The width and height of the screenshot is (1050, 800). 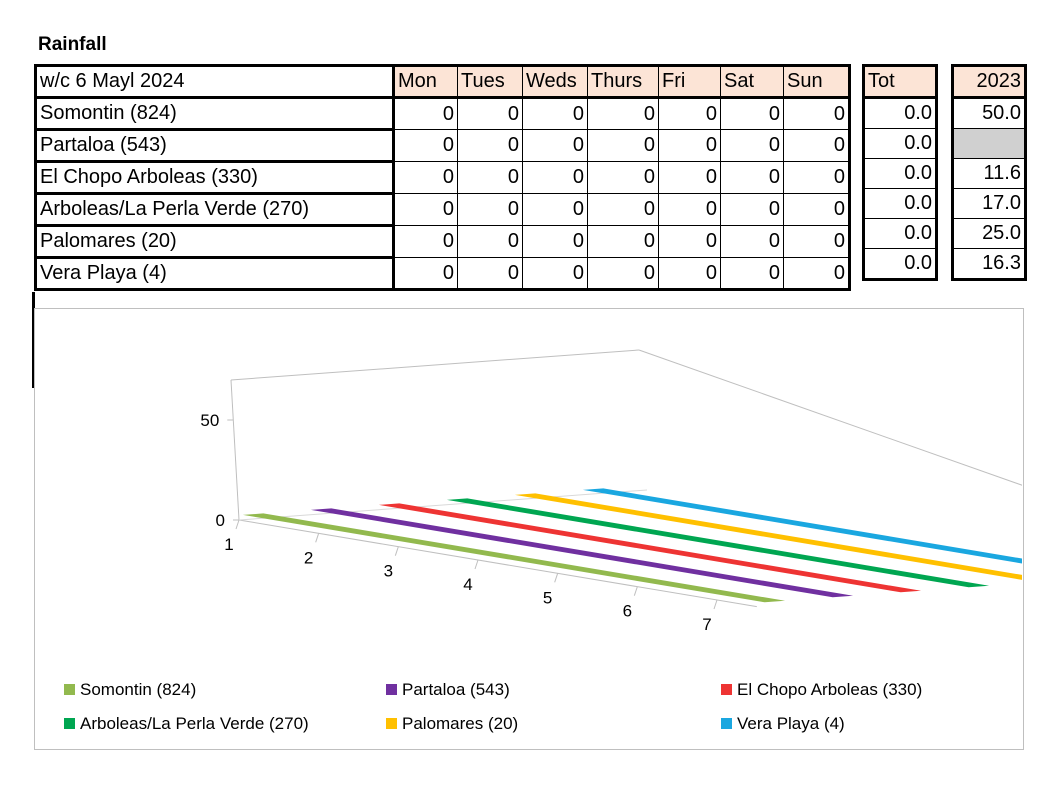 I want to click on legend-label: El Chopo Arboleas (330), so click(x=829, y=689).